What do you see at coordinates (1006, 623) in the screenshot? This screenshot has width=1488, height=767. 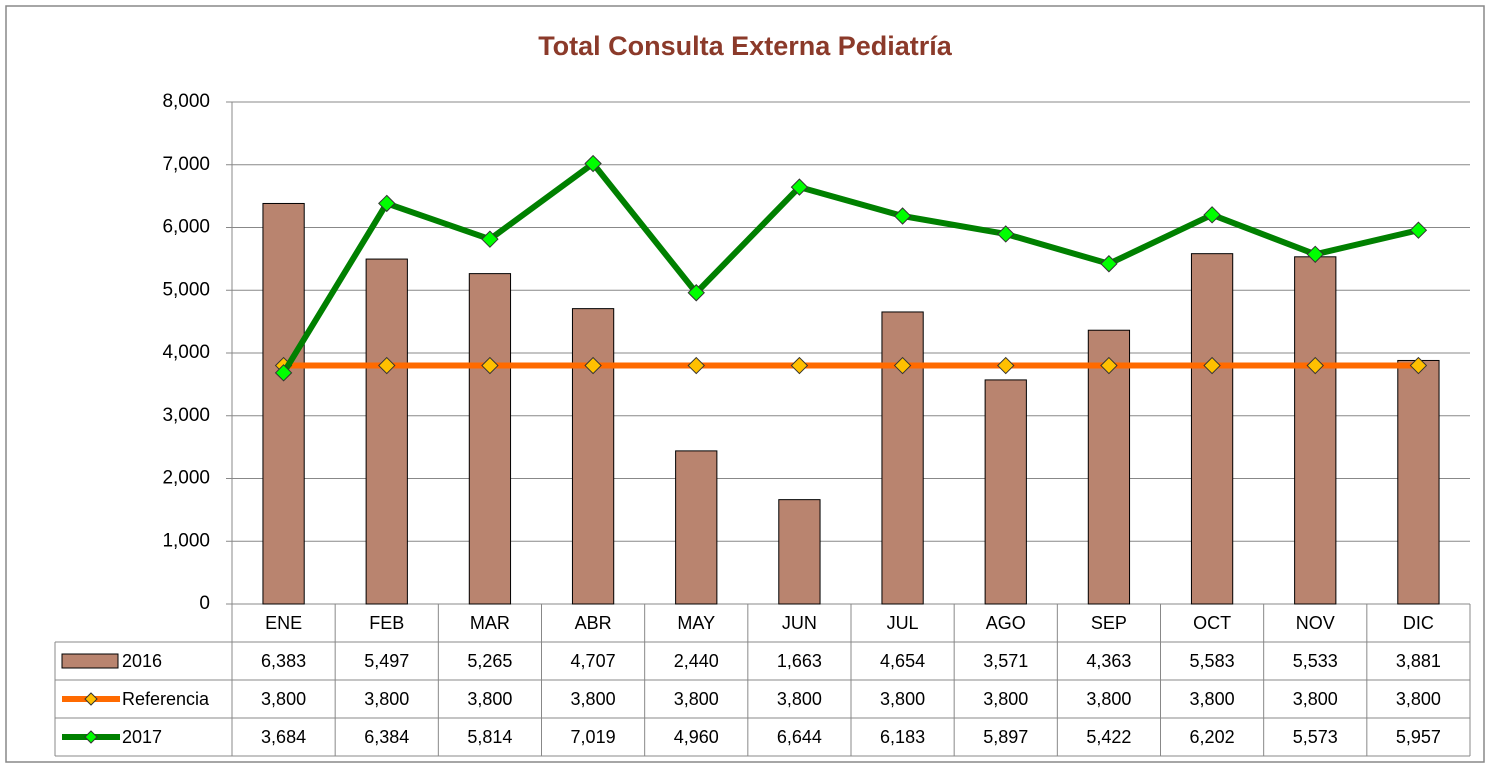 I see `x-tick-label: AGO` at bounding box center [1006, 623].